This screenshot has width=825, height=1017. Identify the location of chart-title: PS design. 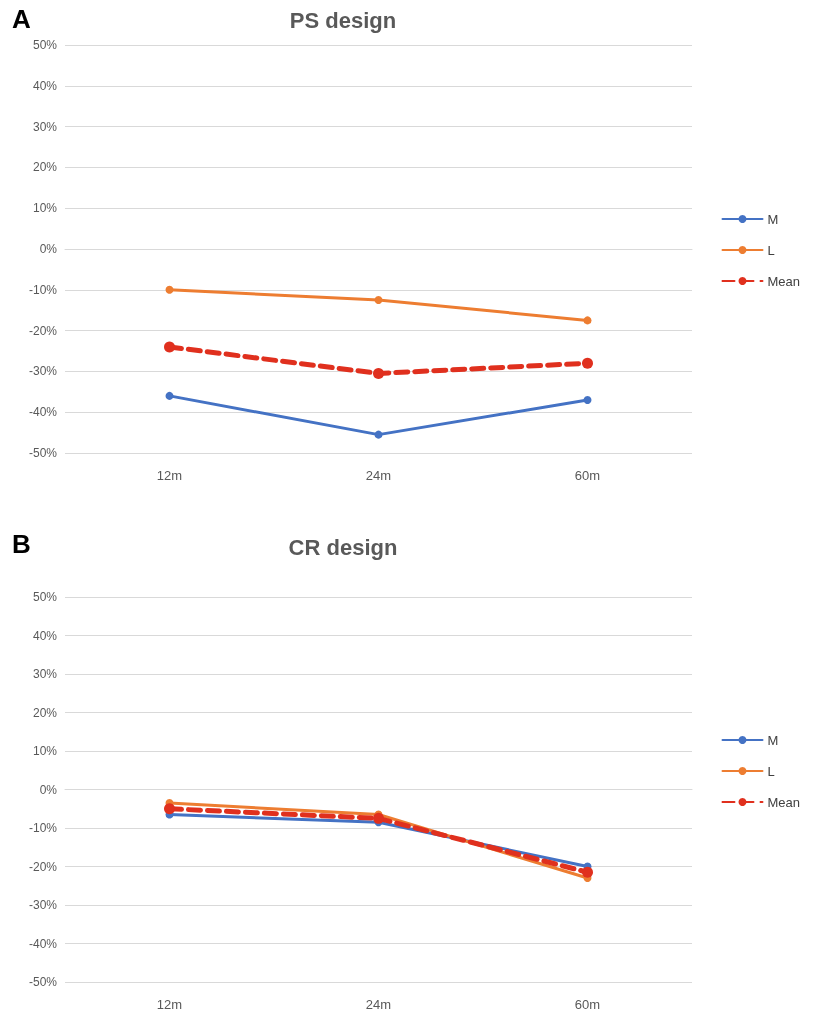
(343, 20).